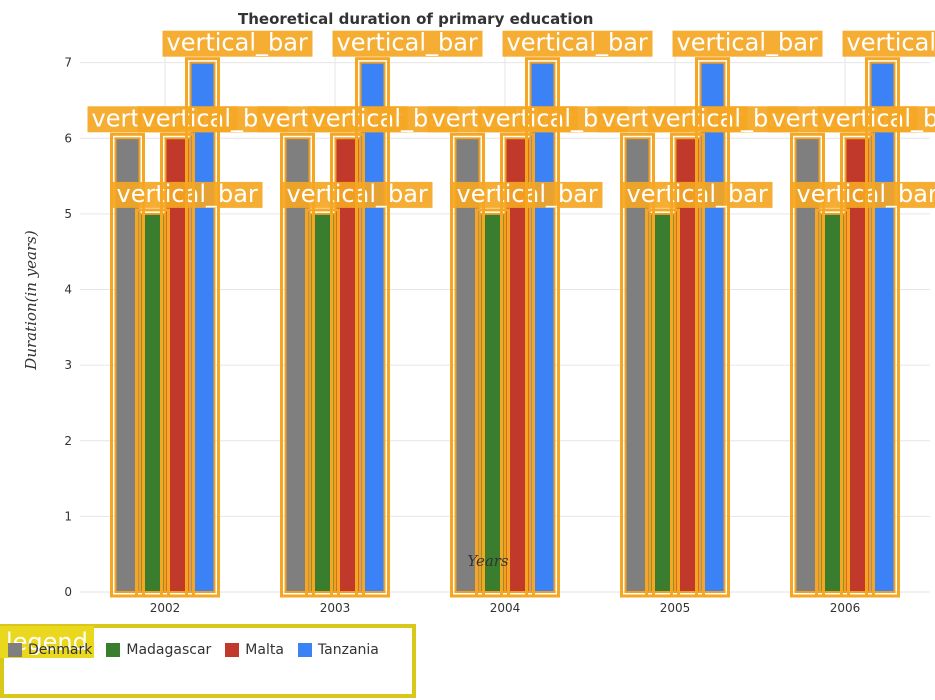 This screenshot has width=935, height=700. Describe the element at coordinates (348, 650) in the screenshot. I see `legend-label: Tanzania` at that location.